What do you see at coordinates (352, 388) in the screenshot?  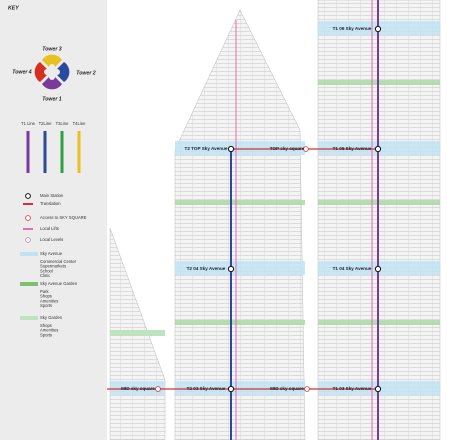 I see `section-label: T1 03 Sky Avenue` at bounding box center [352, 388].